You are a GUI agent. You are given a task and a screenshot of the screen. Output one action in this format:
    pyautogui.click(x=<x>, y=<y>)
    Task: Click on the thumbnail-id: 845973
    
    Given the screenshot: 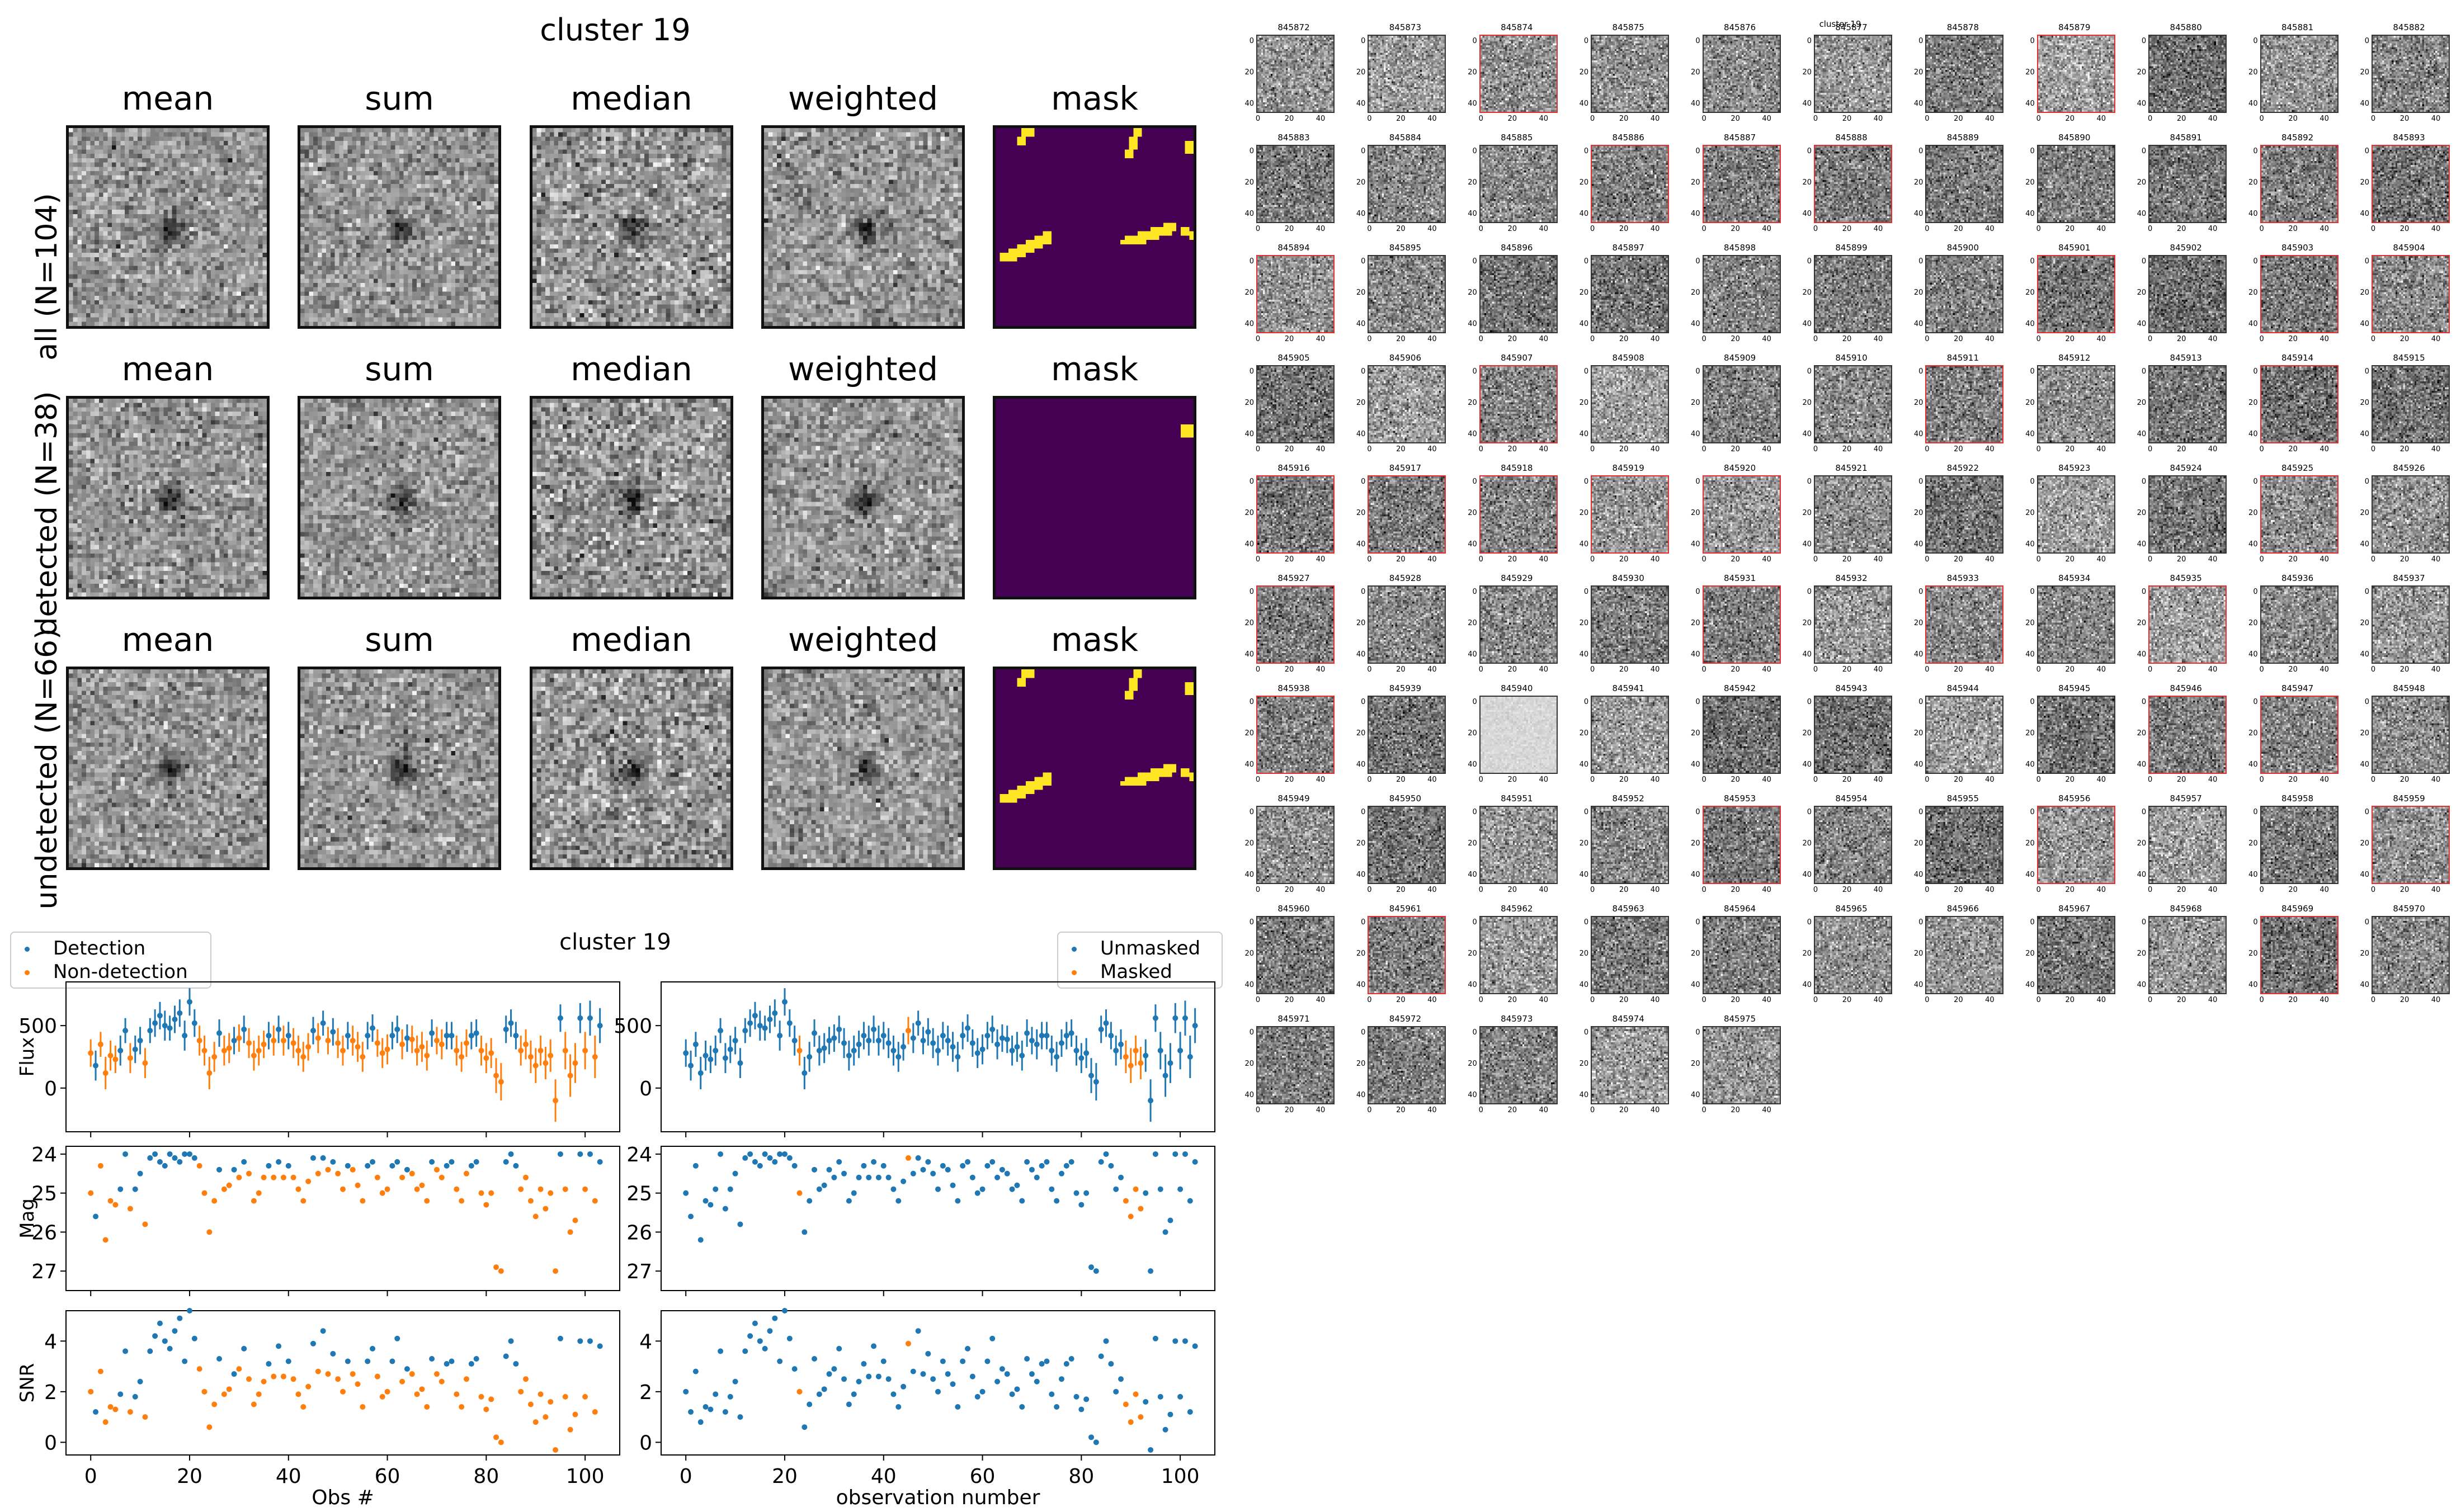 What is the action you would take?
    pyautogui.click(x=1517, y=1019)
    